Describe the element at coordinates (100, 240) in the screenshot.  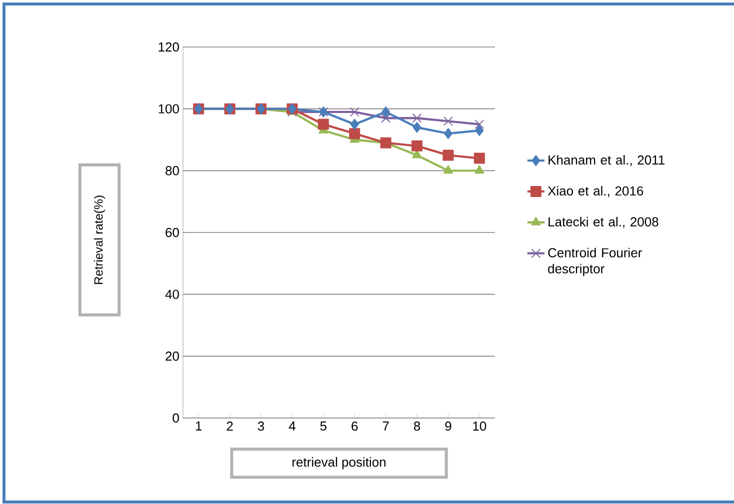
I see `y-axis-title: Retrieval rate(%)` at that location.